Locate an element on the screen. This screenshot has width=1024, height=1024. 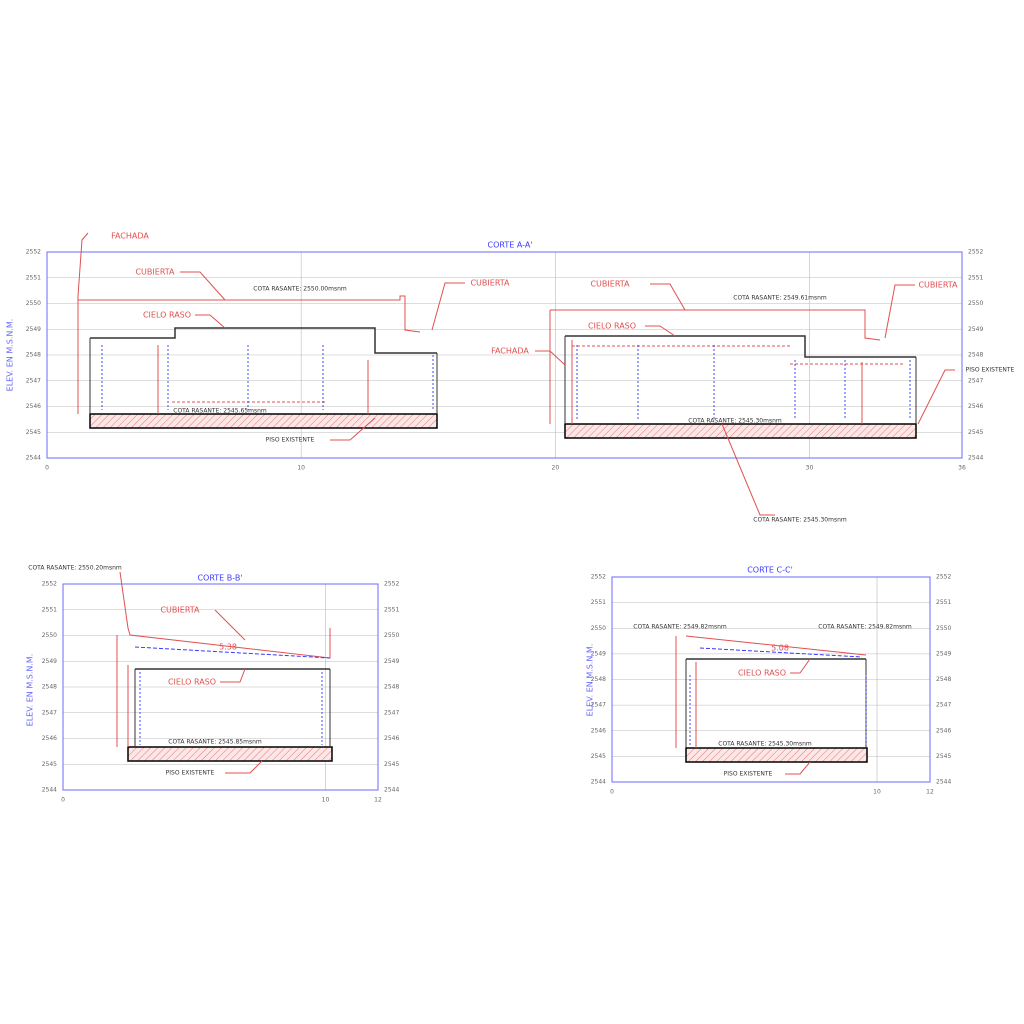
building-a-left is located at coordinates (271, 336).